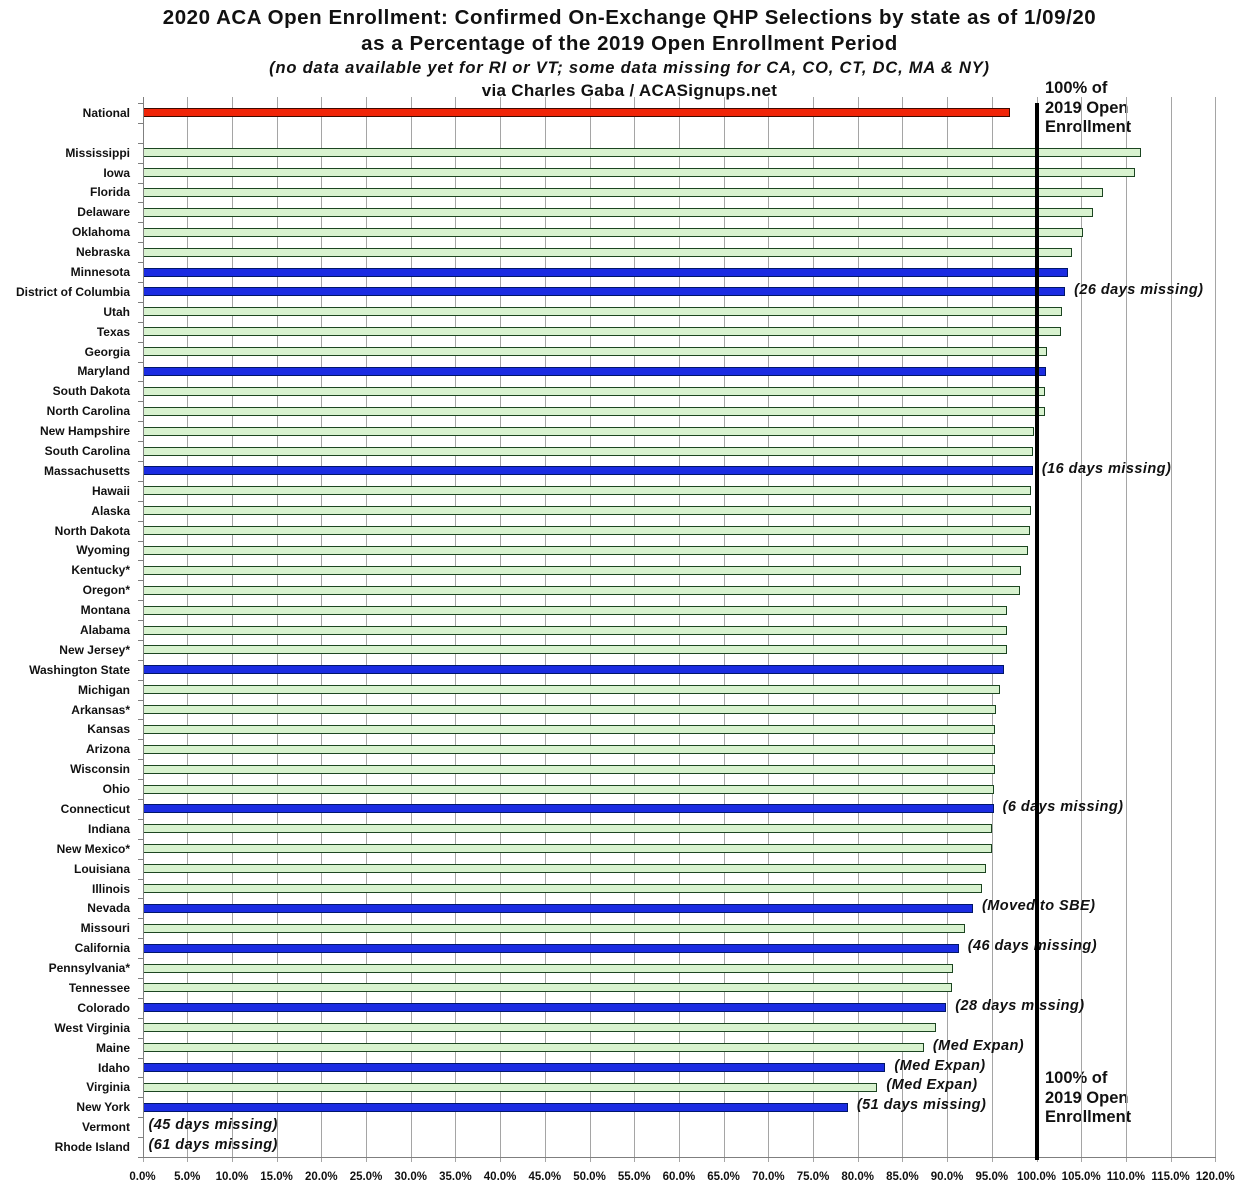 The height and width of the screenshot is (1200, 1250). What do you see at coordinates (232, 1177) in the screenshot?
I see `x-axis-label-10pct: 10.0%` at bounding box center [232, 1177].